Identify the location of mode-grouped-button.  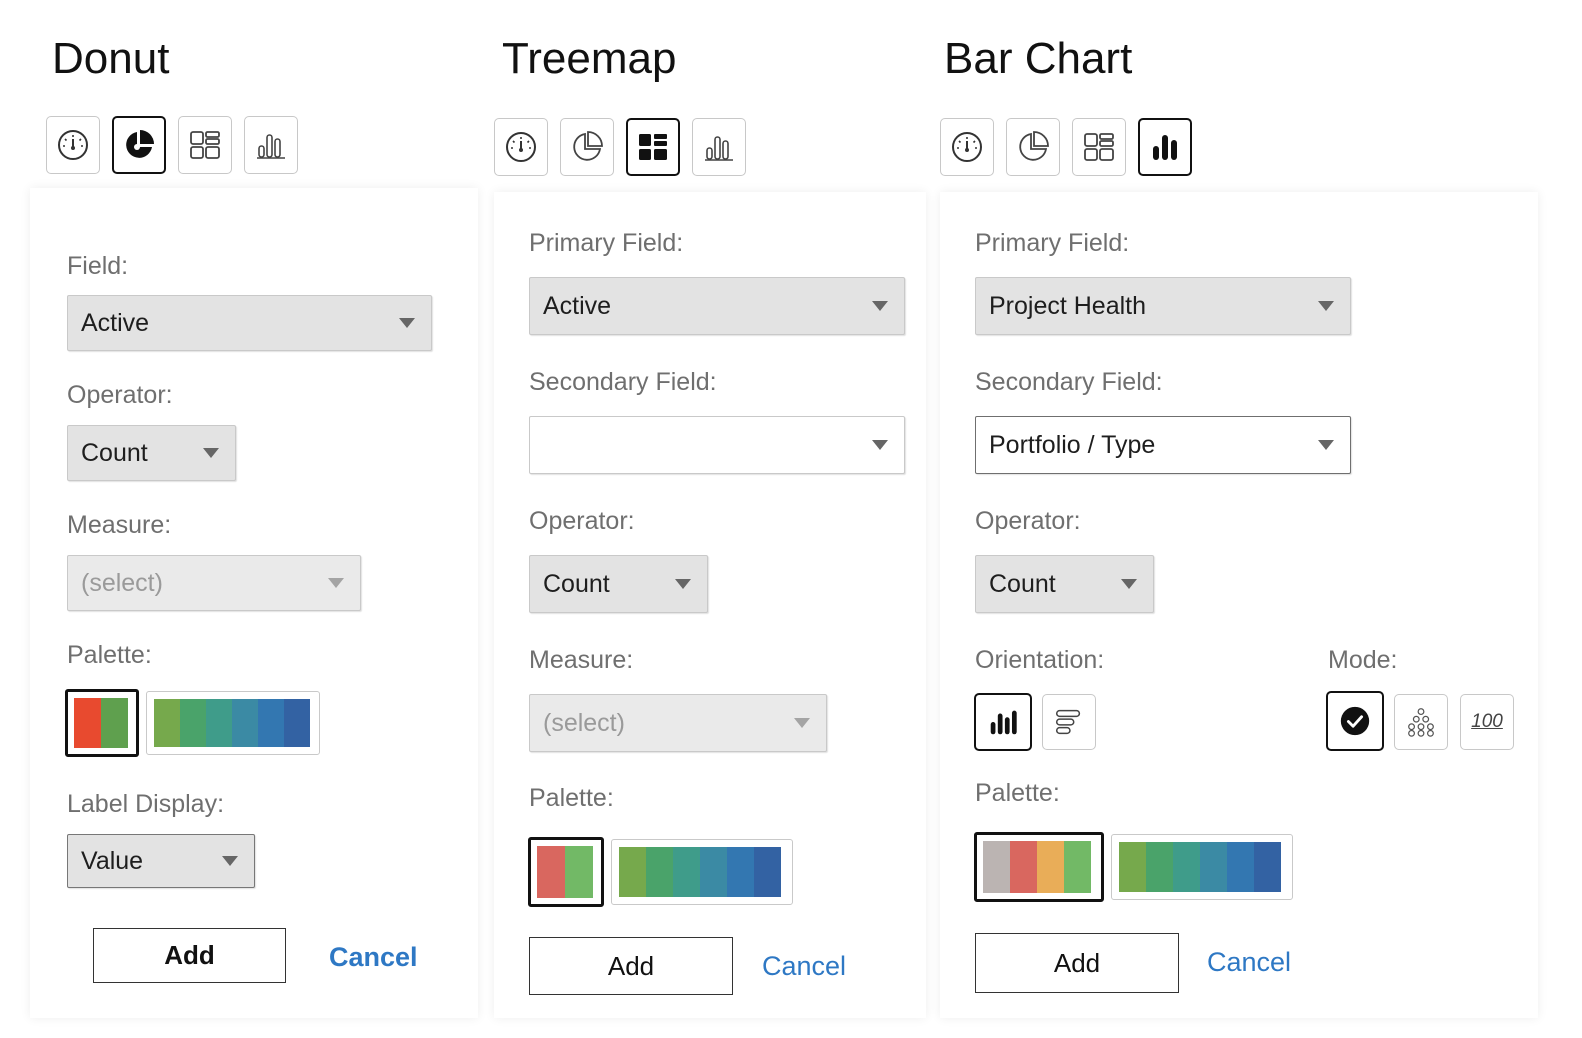
(1355, 721).